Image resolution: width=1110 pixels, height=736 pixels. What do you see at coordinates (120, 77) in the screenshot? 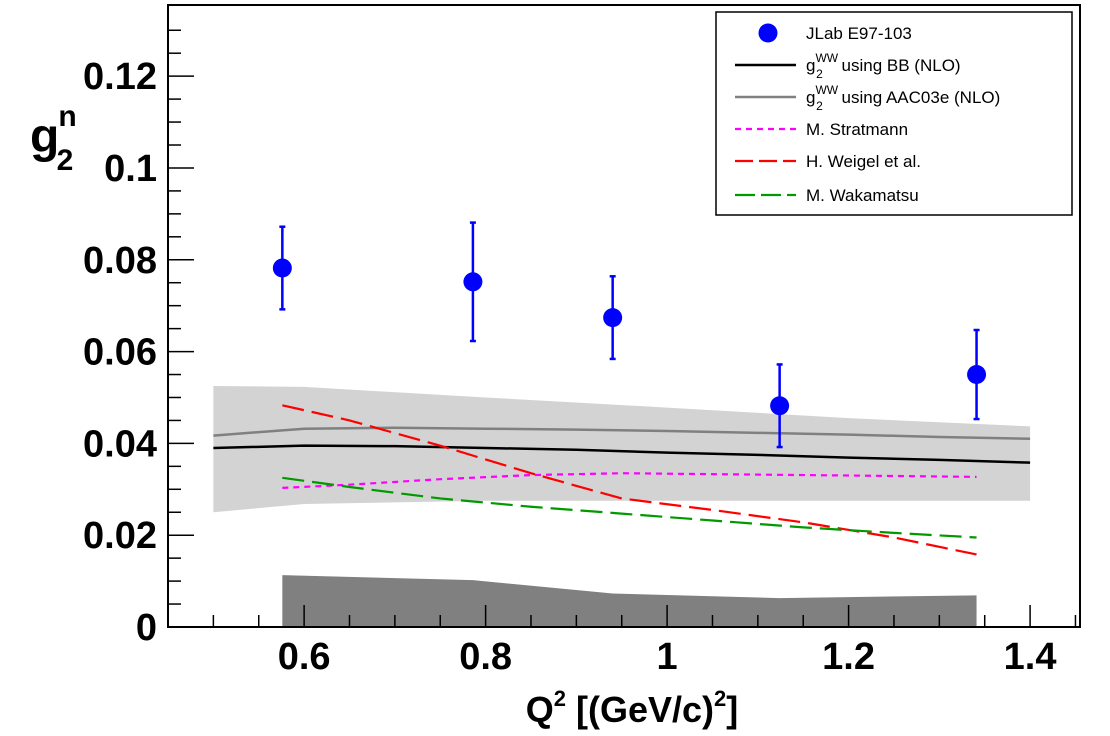
I see `y-tick-label: 0.12` at bounding box center [120, 77].